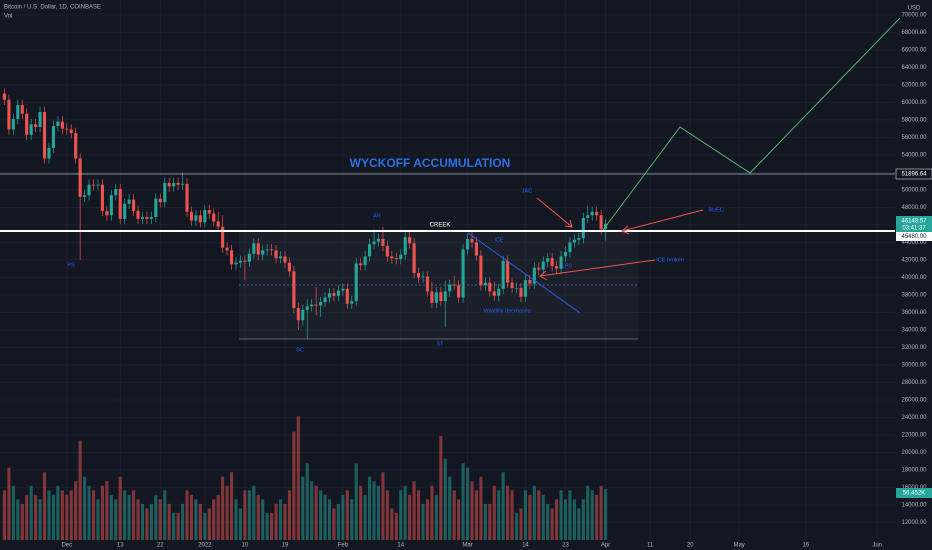 Image resolution: width=932 pixels, height=550 pixels. I want to click on ice-broken-label: ICE broken, so click(670, 260).